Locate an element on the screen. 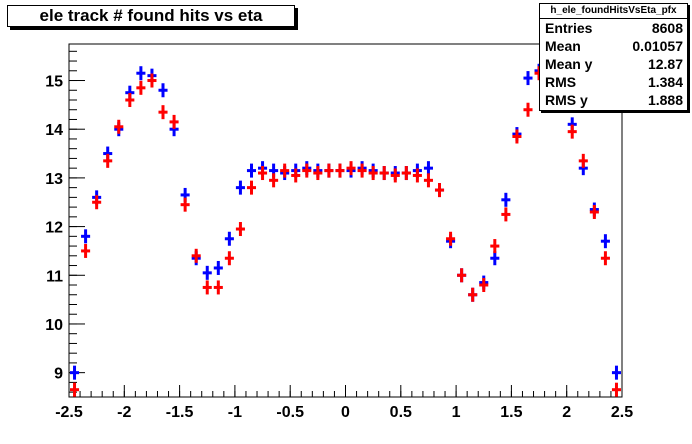  x-tick-label: 2 is located at coordinates (566, 412).